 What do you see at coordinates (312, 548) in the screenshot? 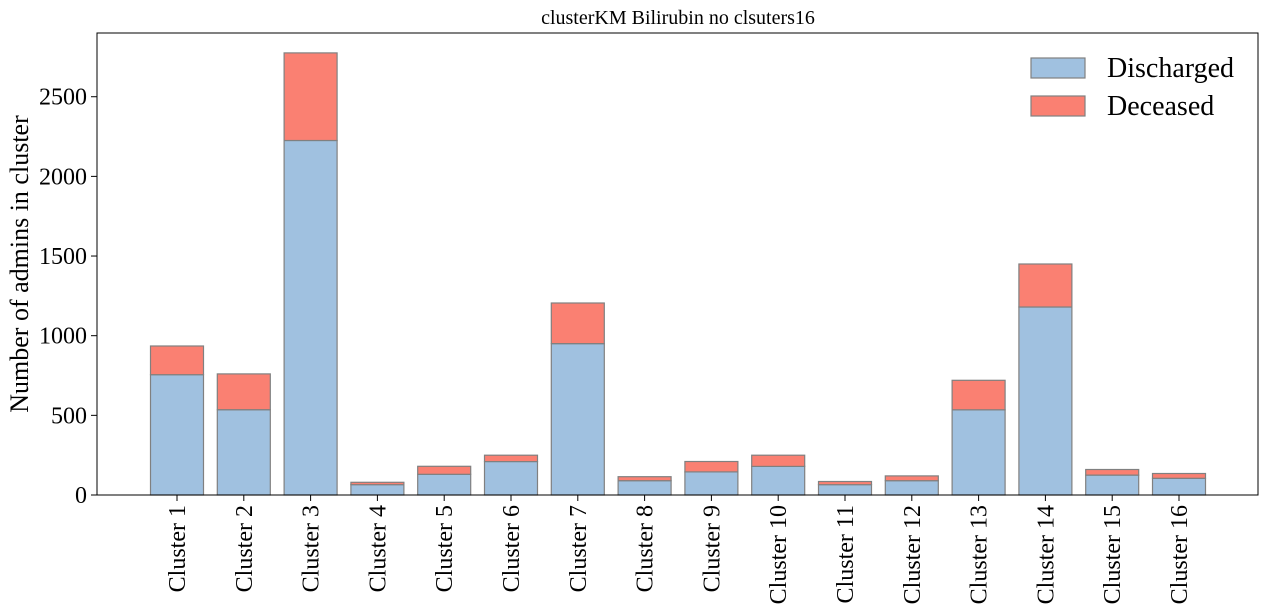
I see `x-tick-label: Cluster 3` at bounding box center [312, 548].